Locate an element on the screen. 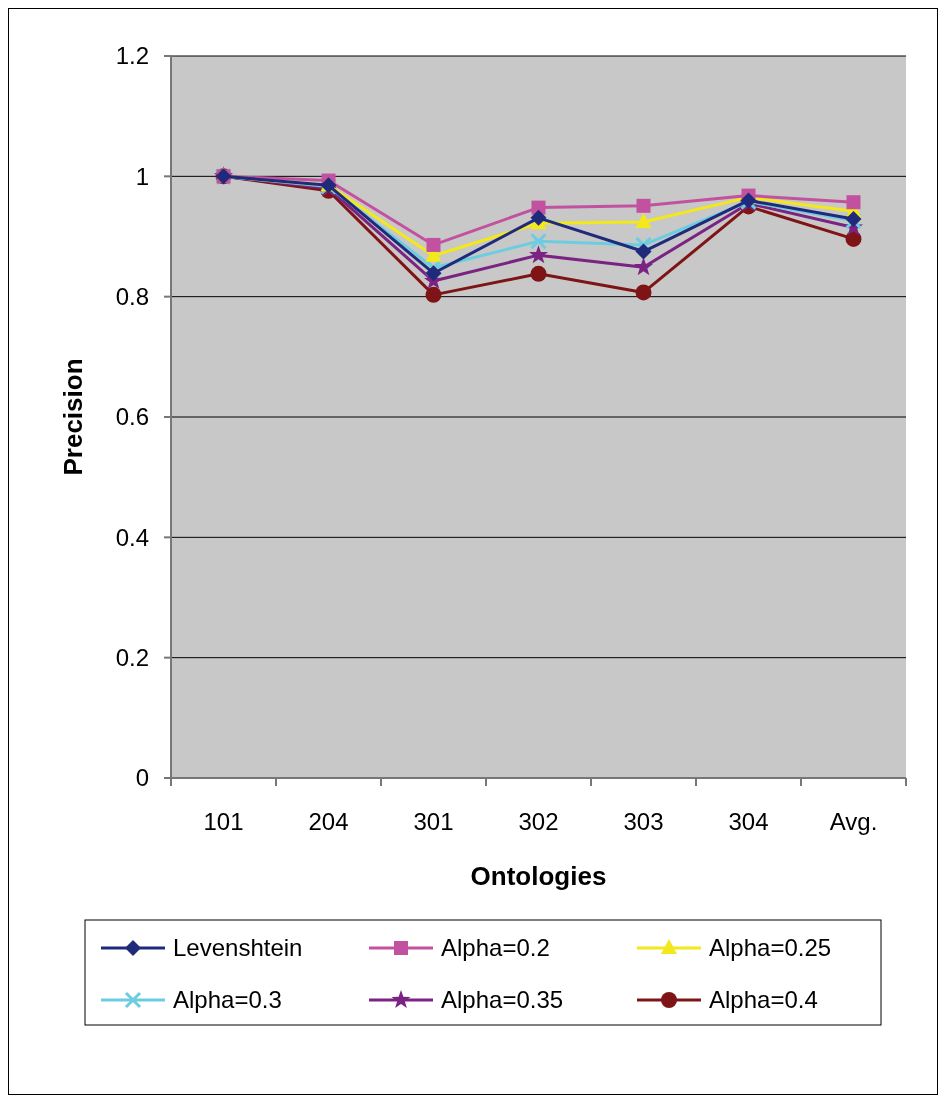 This screenshot has width=938, height=1095. x-axis-title: Ontologies is located at coordinates (538, 876).